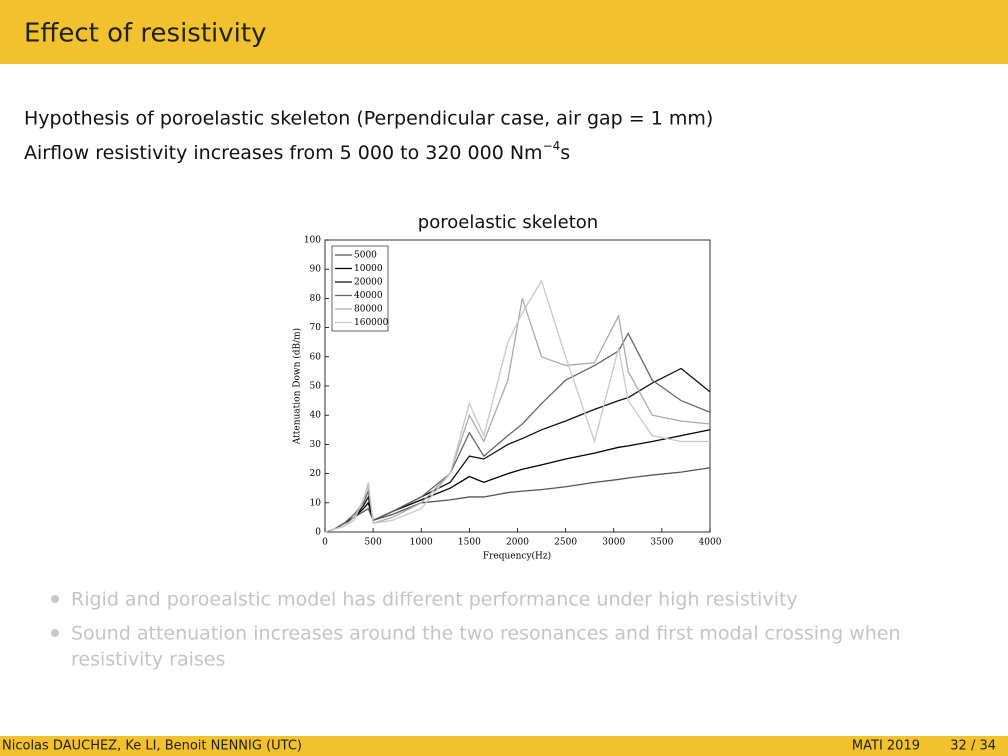  I want to click on footer-event: MATI 2019, so click(886, 746).